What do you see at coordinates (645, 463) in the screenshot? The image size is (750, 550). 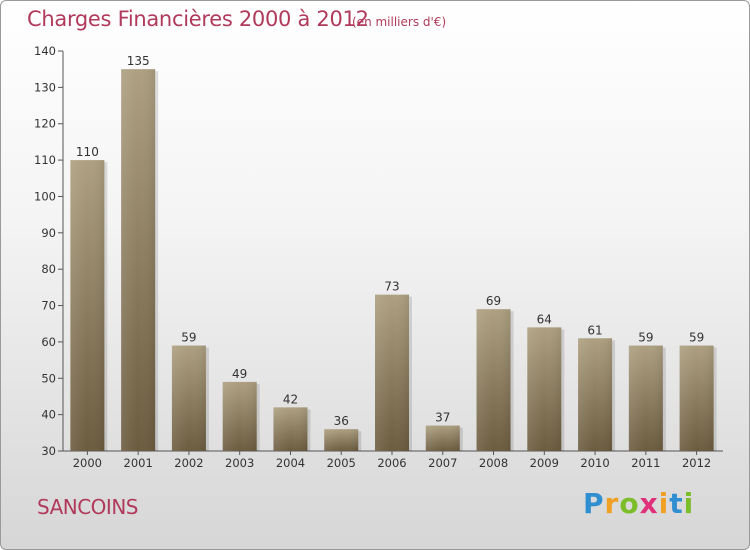 I see `x-tick-label: 2011` at bounding box center [645, 463].